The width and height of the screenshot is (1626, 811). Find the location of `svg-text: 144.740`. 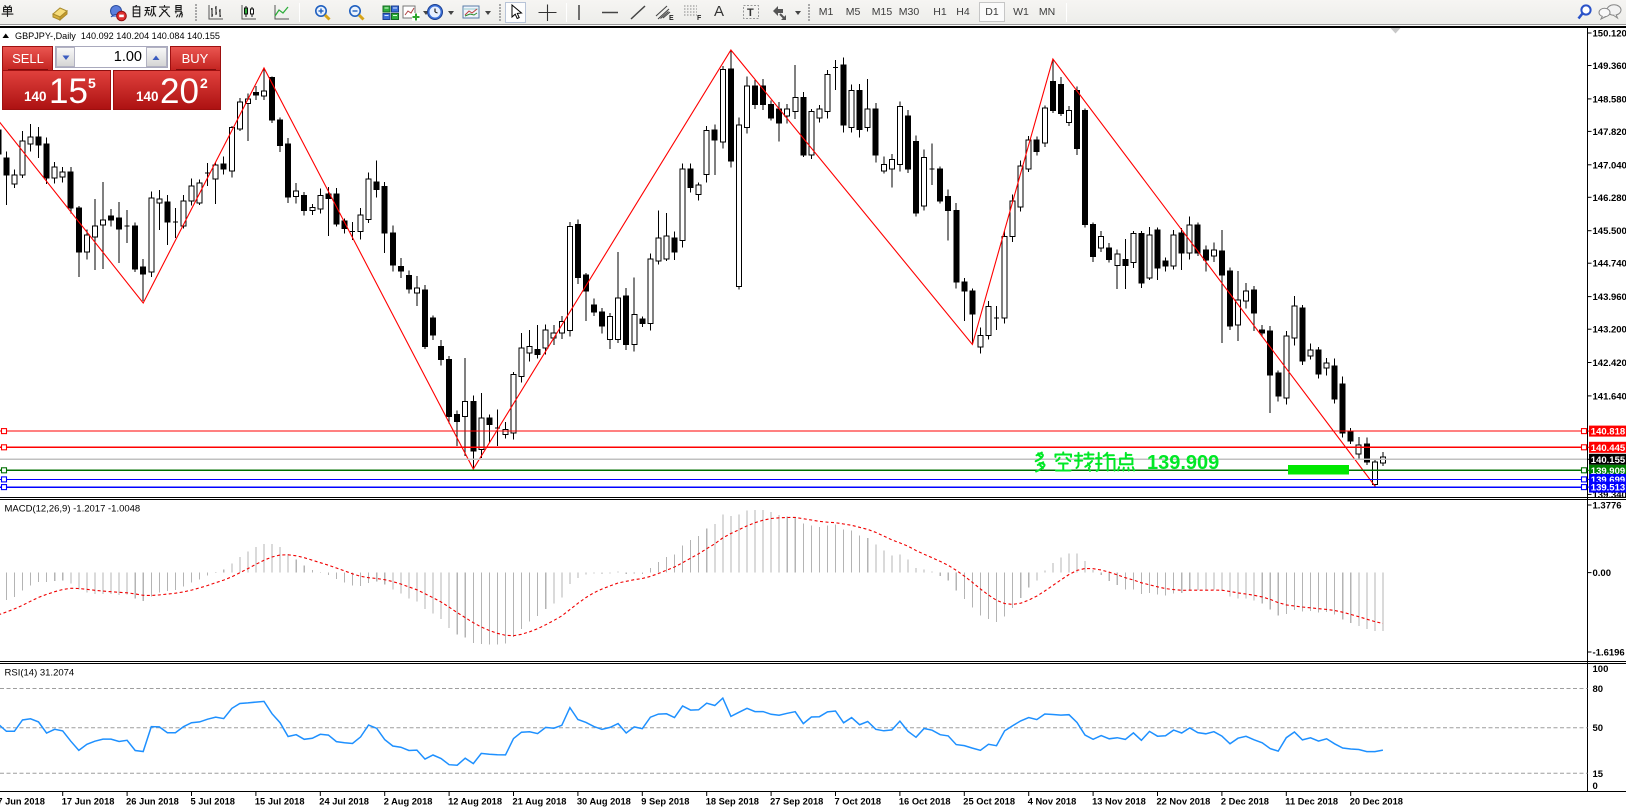

svg-text: 144.740 is located at coordinates (1609, 264).